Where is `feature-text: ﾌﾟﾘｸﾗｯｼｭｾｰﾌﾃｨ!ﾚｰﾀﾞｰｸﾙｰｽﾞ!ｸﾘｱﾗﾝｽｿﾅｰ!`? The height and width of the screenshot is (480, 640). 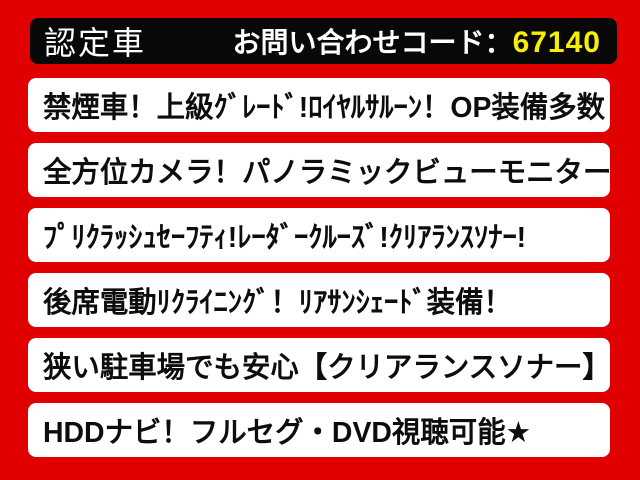
feature-text: ﾌﾟﾘｸﾗｯｼｭｾｰﾌﾃｨ!ﾚｰﾀﾞｰｸﾙｰｽﾞ!ｸﾘｱﾗﾝｽｿﾅｰ! is located at coordinates (285, 238).